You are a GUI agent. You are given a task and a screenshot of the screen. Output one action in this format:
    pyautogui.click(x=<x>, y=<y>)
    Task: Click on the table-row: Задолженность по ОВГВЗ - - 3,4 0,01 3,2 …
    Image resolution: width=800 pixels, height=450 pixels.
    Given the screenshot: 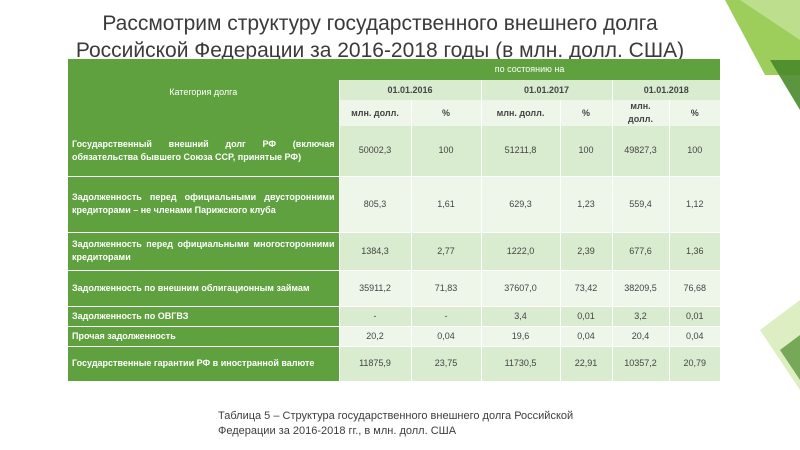 What is the action you would take?
    pyautogui.click(x=394, y=316)
    